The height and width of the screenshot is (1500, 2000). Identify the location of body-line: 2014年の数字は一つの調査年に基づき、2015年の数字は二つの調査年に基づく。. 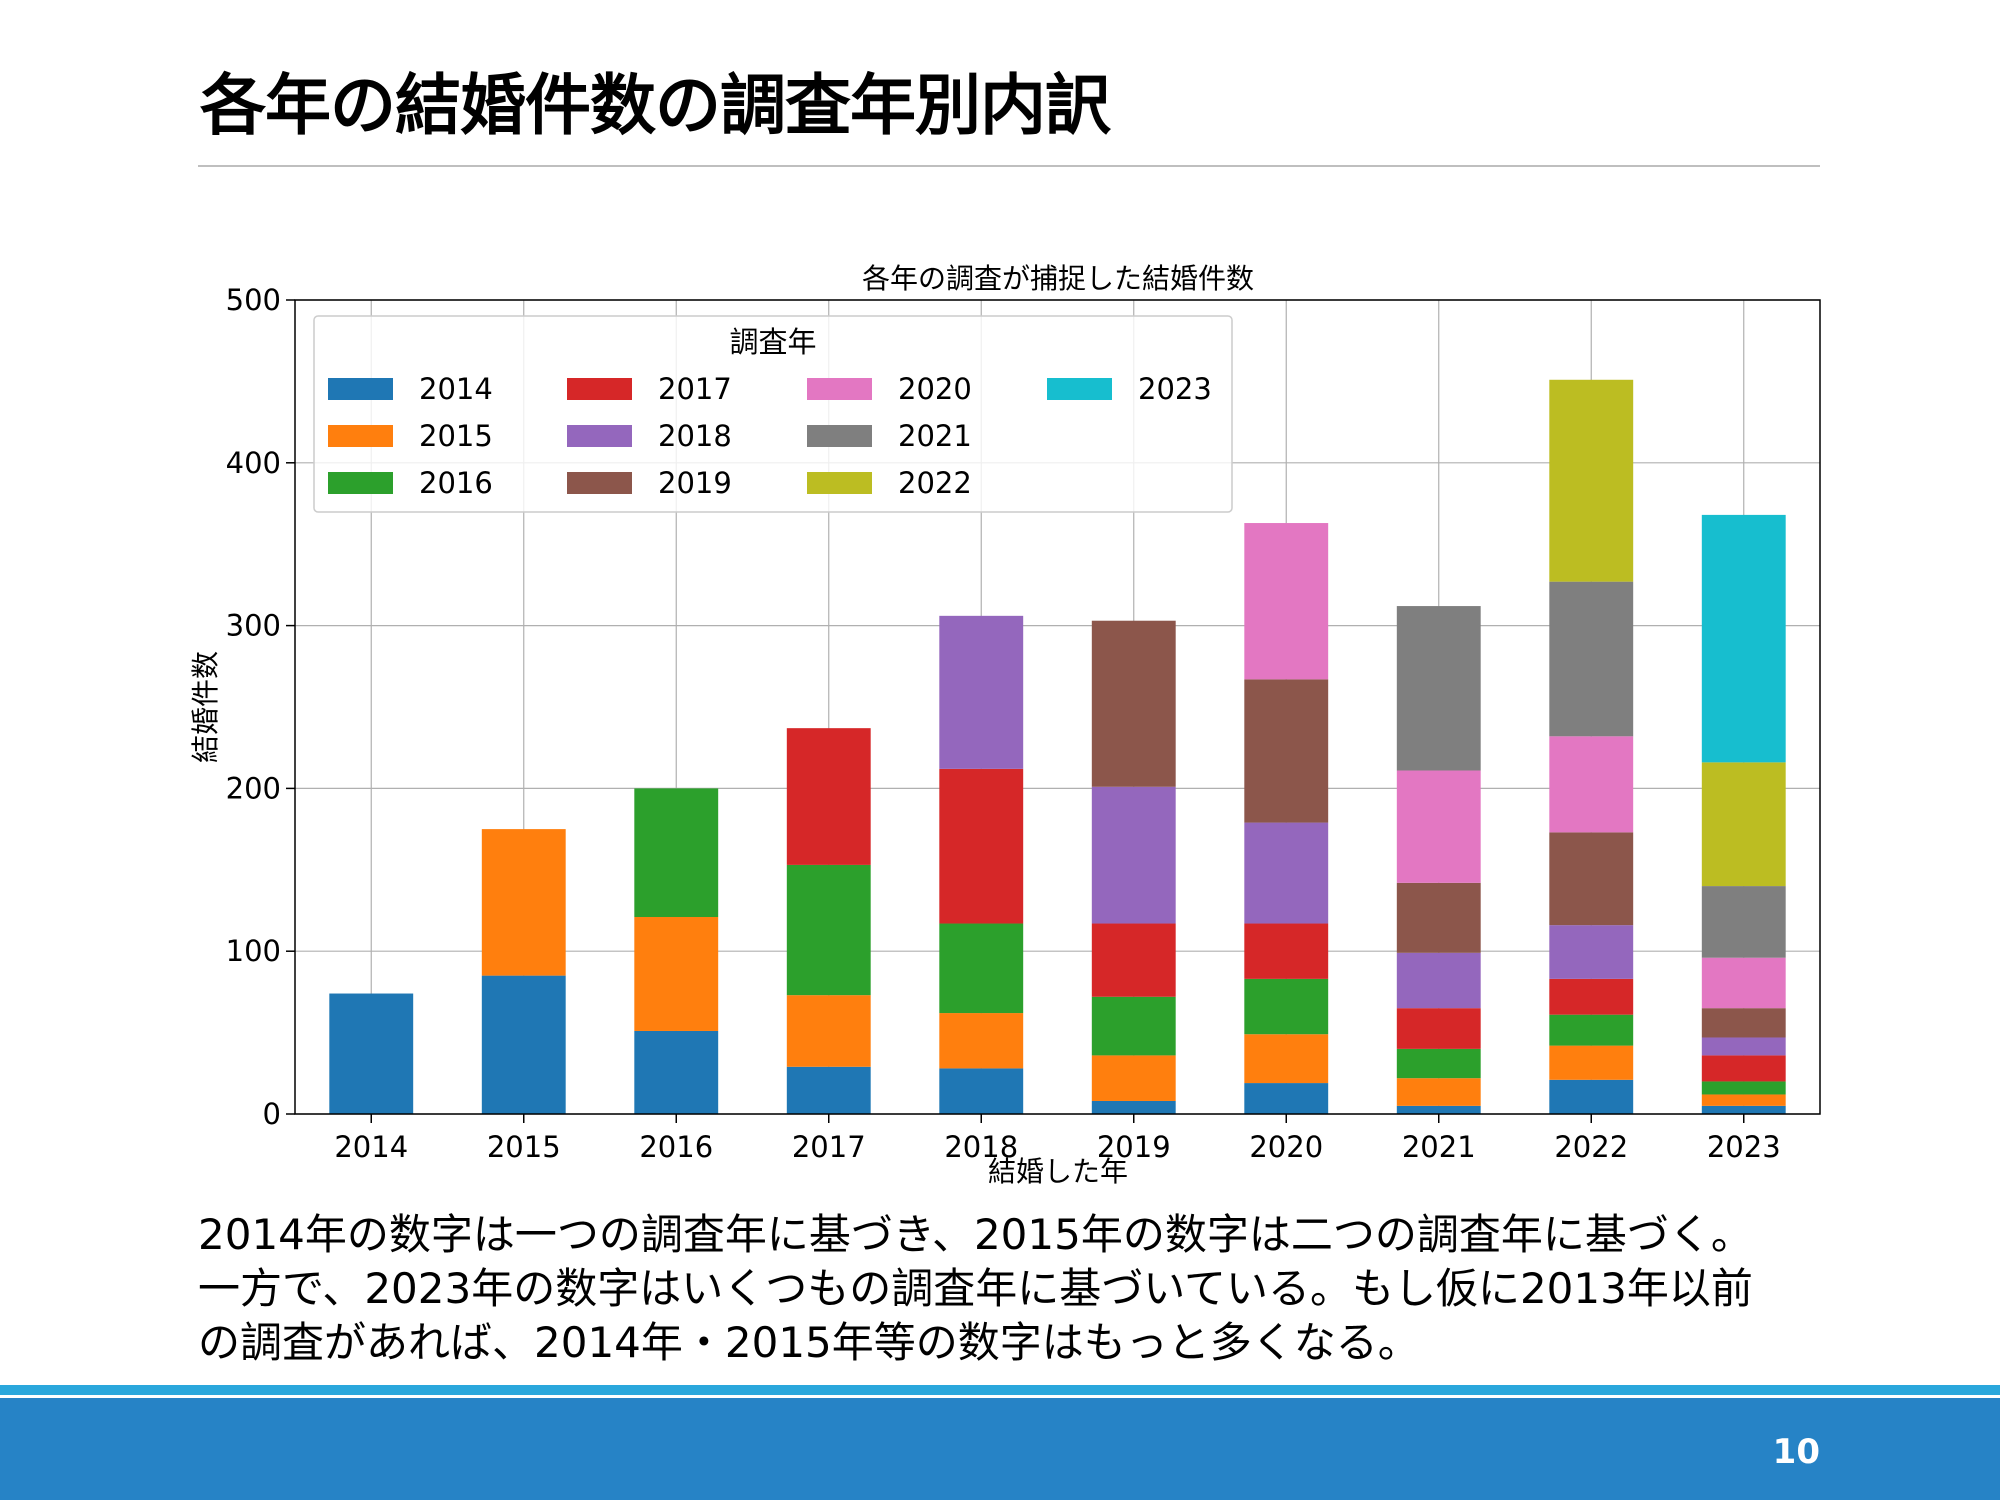
(975, 1234).